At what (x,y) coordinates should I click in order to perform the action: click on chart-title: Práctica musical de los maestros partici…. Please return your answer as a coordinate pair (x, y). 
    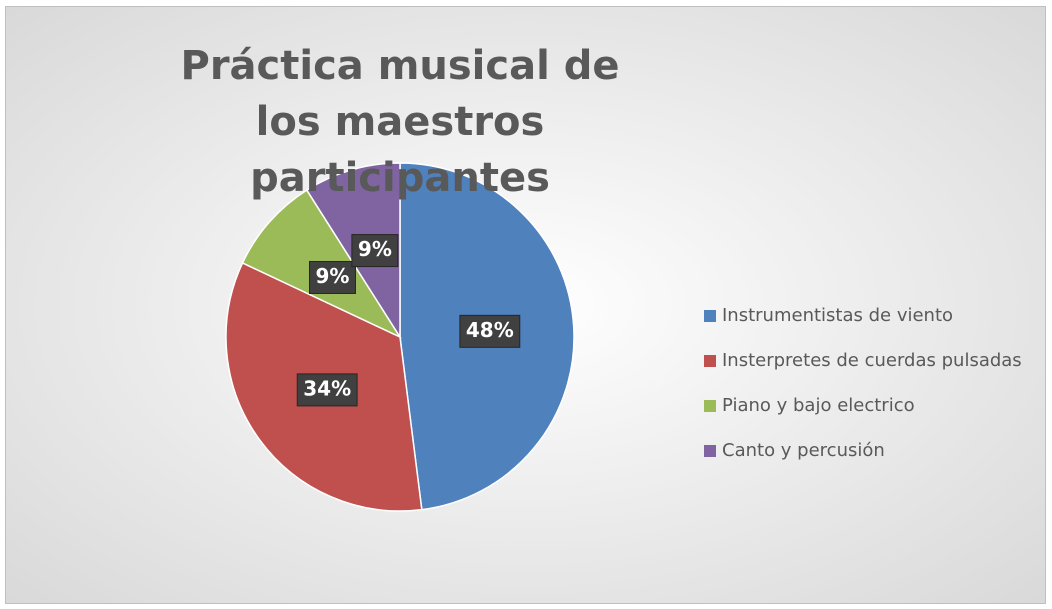
    Looking at the image, I should click on (400, 122).